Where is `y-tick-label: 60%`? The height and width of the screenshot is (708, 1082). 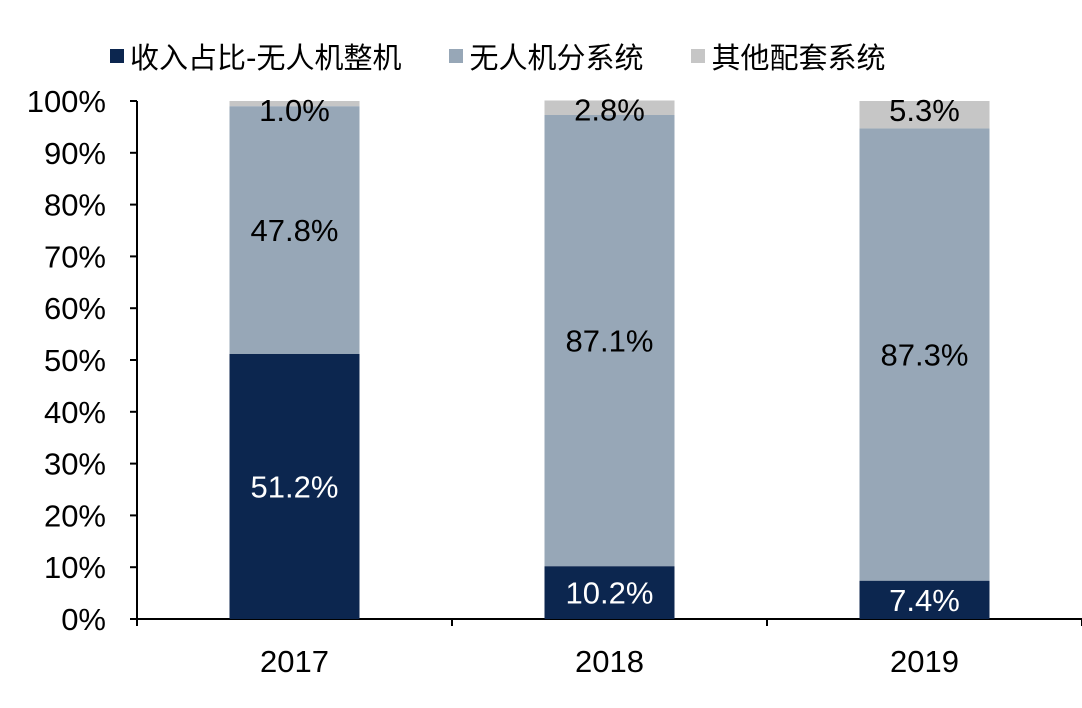 y-tick-label: 60% is located at coordinates (75, 308).